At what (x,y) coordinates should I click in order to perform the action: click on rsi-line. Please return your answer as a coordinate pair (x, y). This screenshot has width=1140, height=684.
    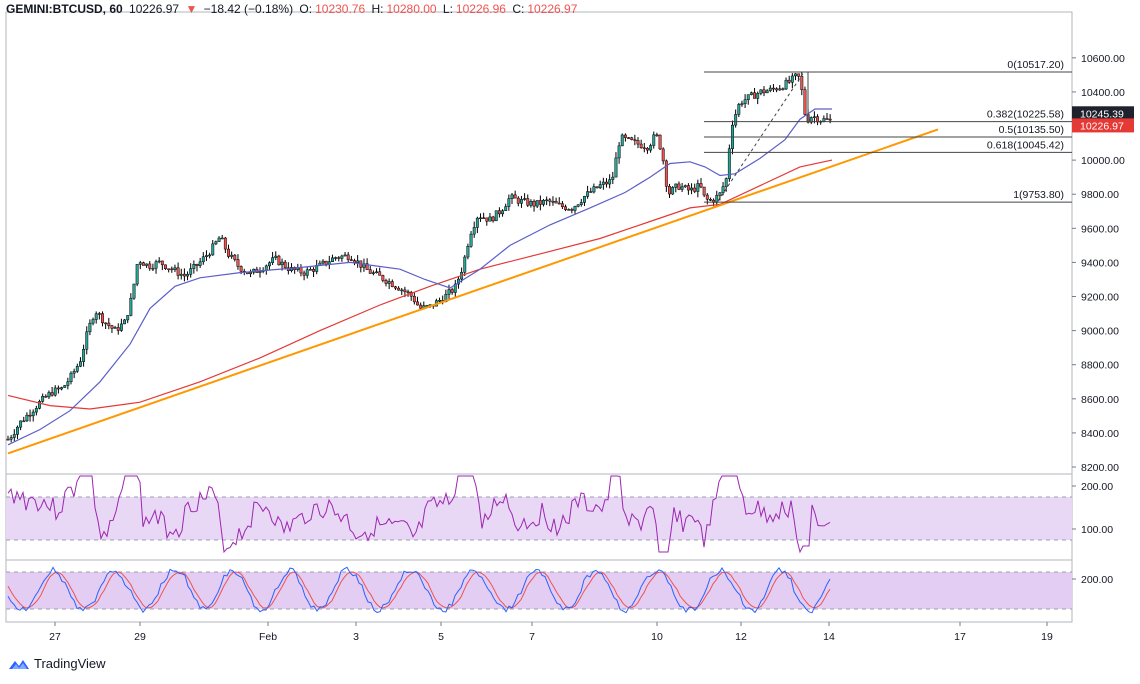
    Looking at the image, I should click on (419, 514).